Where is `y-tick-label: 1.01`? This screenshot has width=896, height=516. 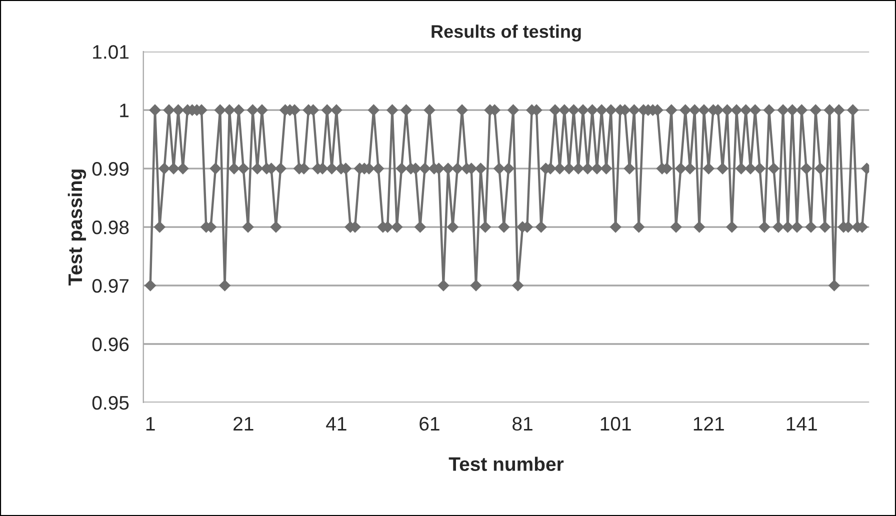
y-tick-label: 1.01 is located at coordinates (111, 52).